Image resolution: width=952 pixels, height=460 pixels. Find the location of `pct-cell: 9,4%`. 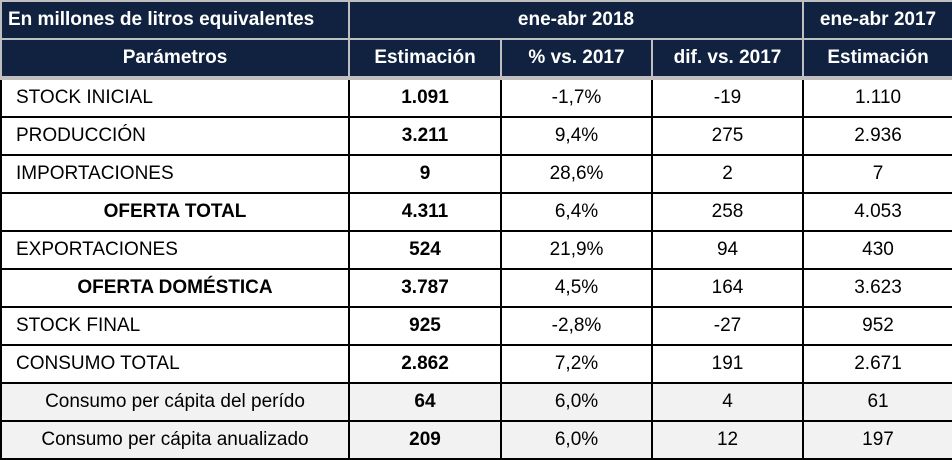

pct-cell: 9,4% is located at coordinates (576, 136).